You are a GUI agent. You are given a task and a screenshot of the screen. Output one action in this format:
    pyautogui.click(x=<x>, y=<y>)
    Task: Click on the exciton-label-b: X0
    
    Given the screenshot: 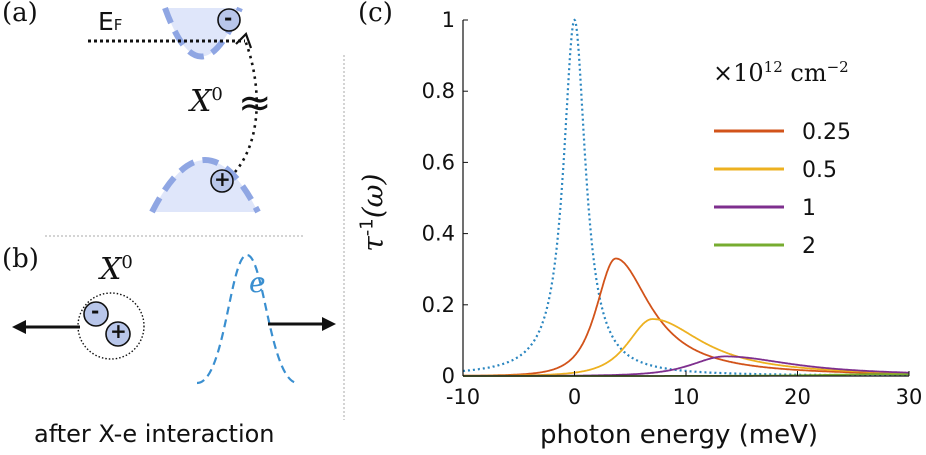 What is the action you would take?
    pyautogui.click(x=116, y=269)
    